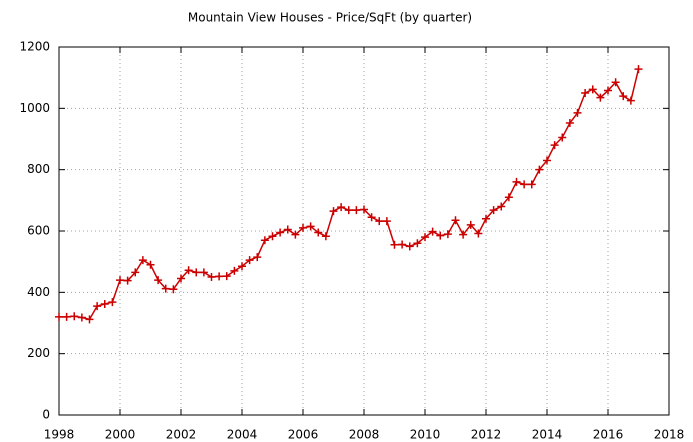 The height and width of the screenshot is (442, 693). What do you see at coordinates (425, 435) in the screenshot?
I see `x-tick-label: 2010` at bounding box center [425, 435].